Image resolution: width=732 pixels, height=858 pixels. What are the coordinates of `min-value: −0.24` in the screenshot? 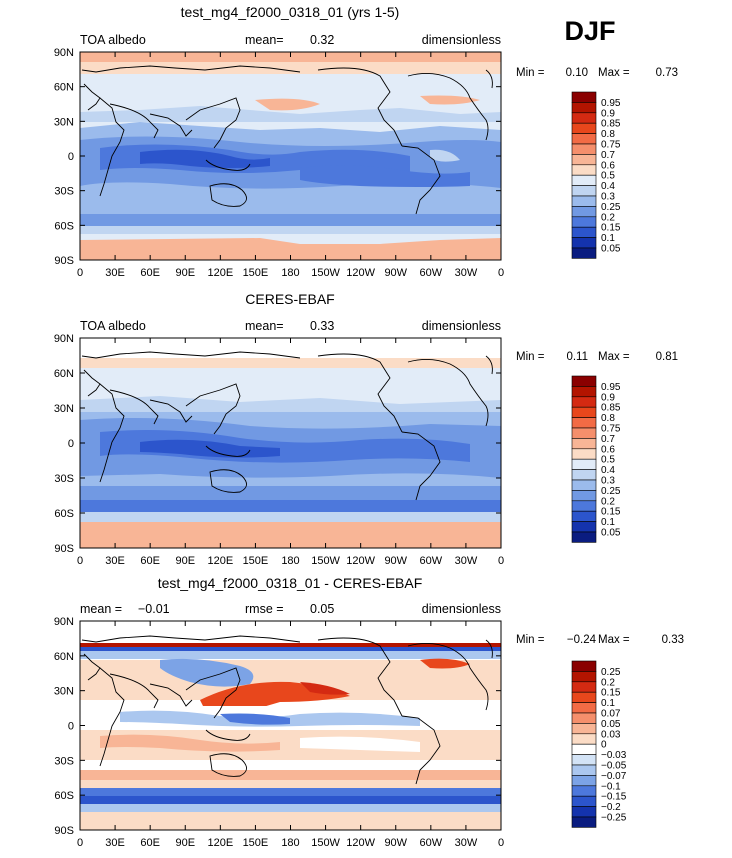 It's located at (582, 640).